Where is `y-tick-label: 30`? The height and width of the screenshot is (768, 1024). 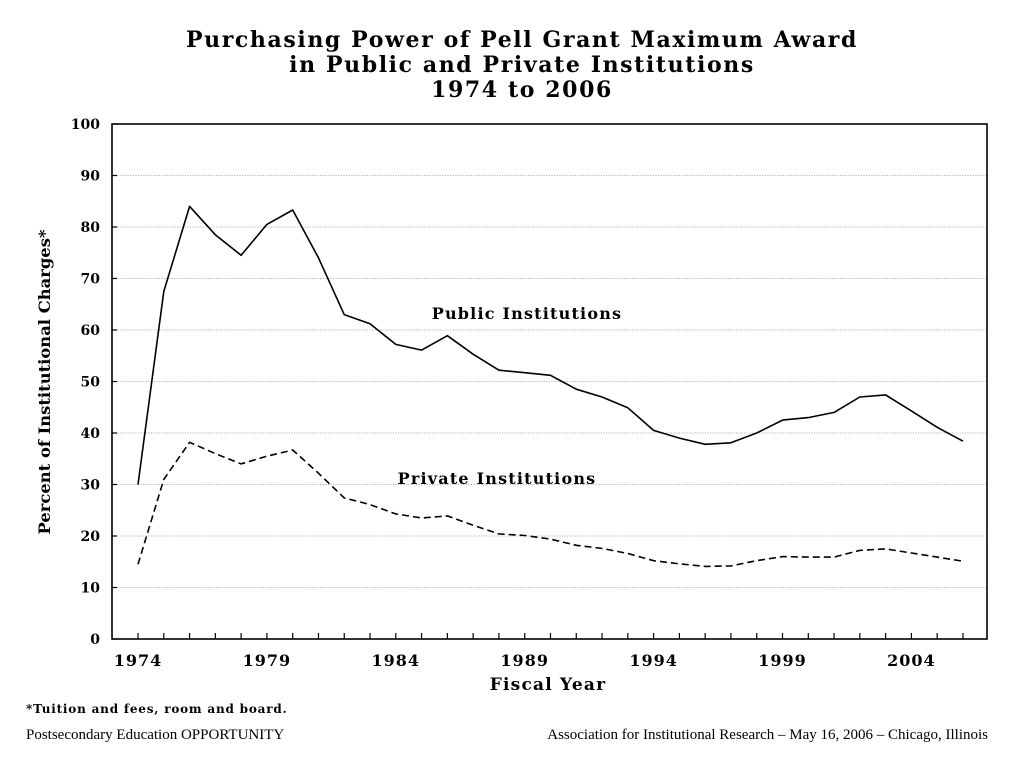 y-tick-label: 30 is located at coordinates (91, 486).